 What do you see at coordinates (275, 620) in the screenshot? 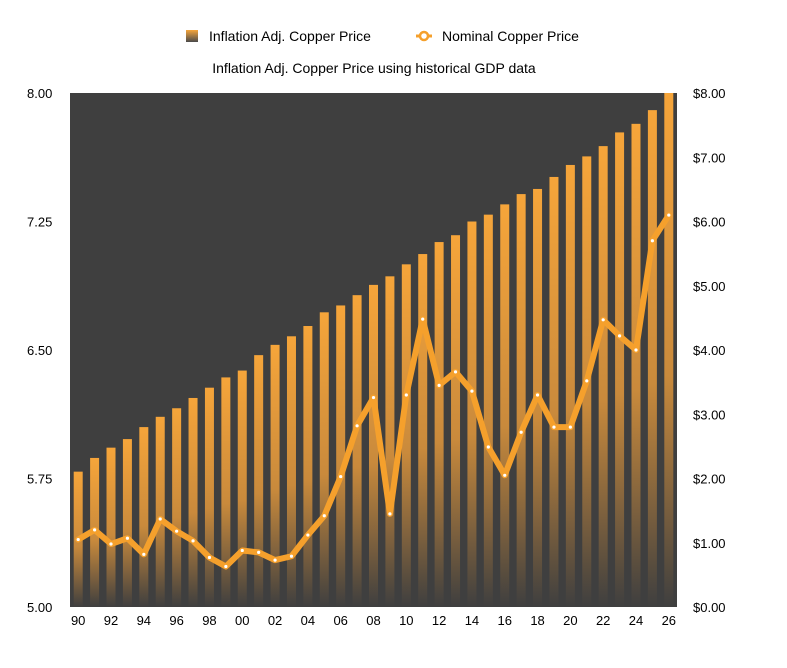
I see `x-tick-label: 02` at bounding box center [275, 620].